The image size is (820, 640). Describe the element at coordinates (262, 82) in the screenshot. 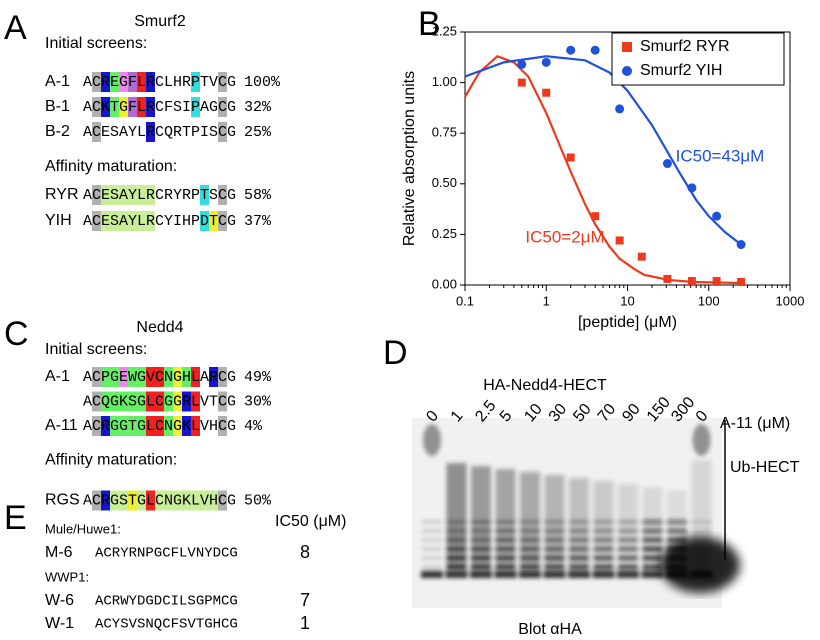

I see `percent: 100%` at that location.